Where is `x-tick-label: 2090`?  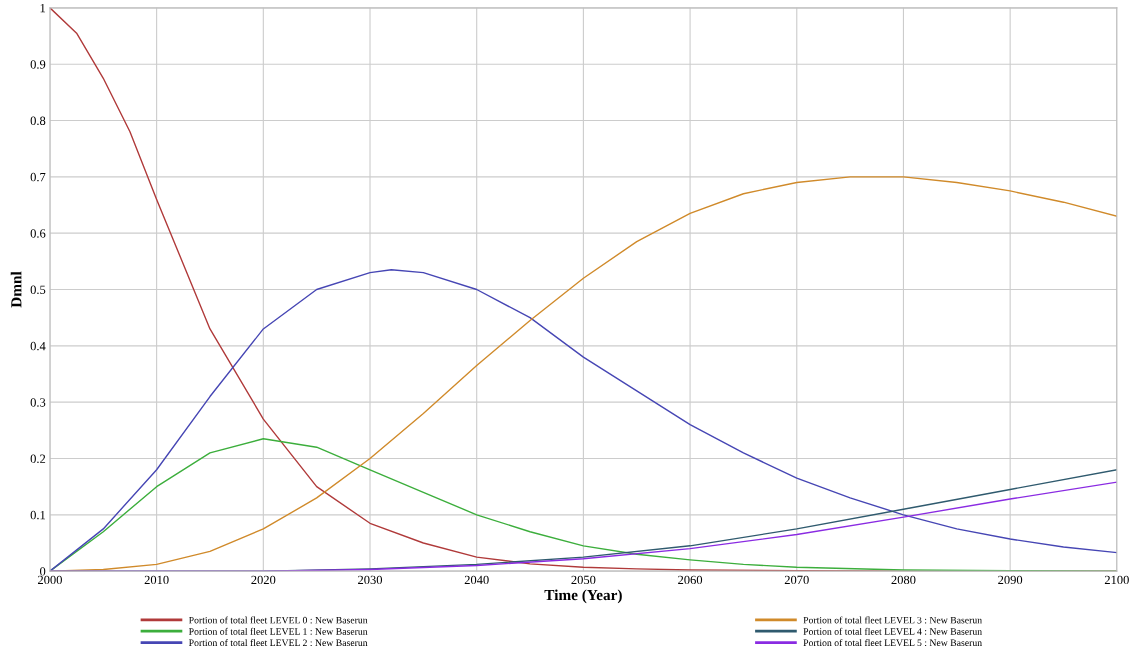 x-tick-label: 2090 is located at coordinates (1010, 580).